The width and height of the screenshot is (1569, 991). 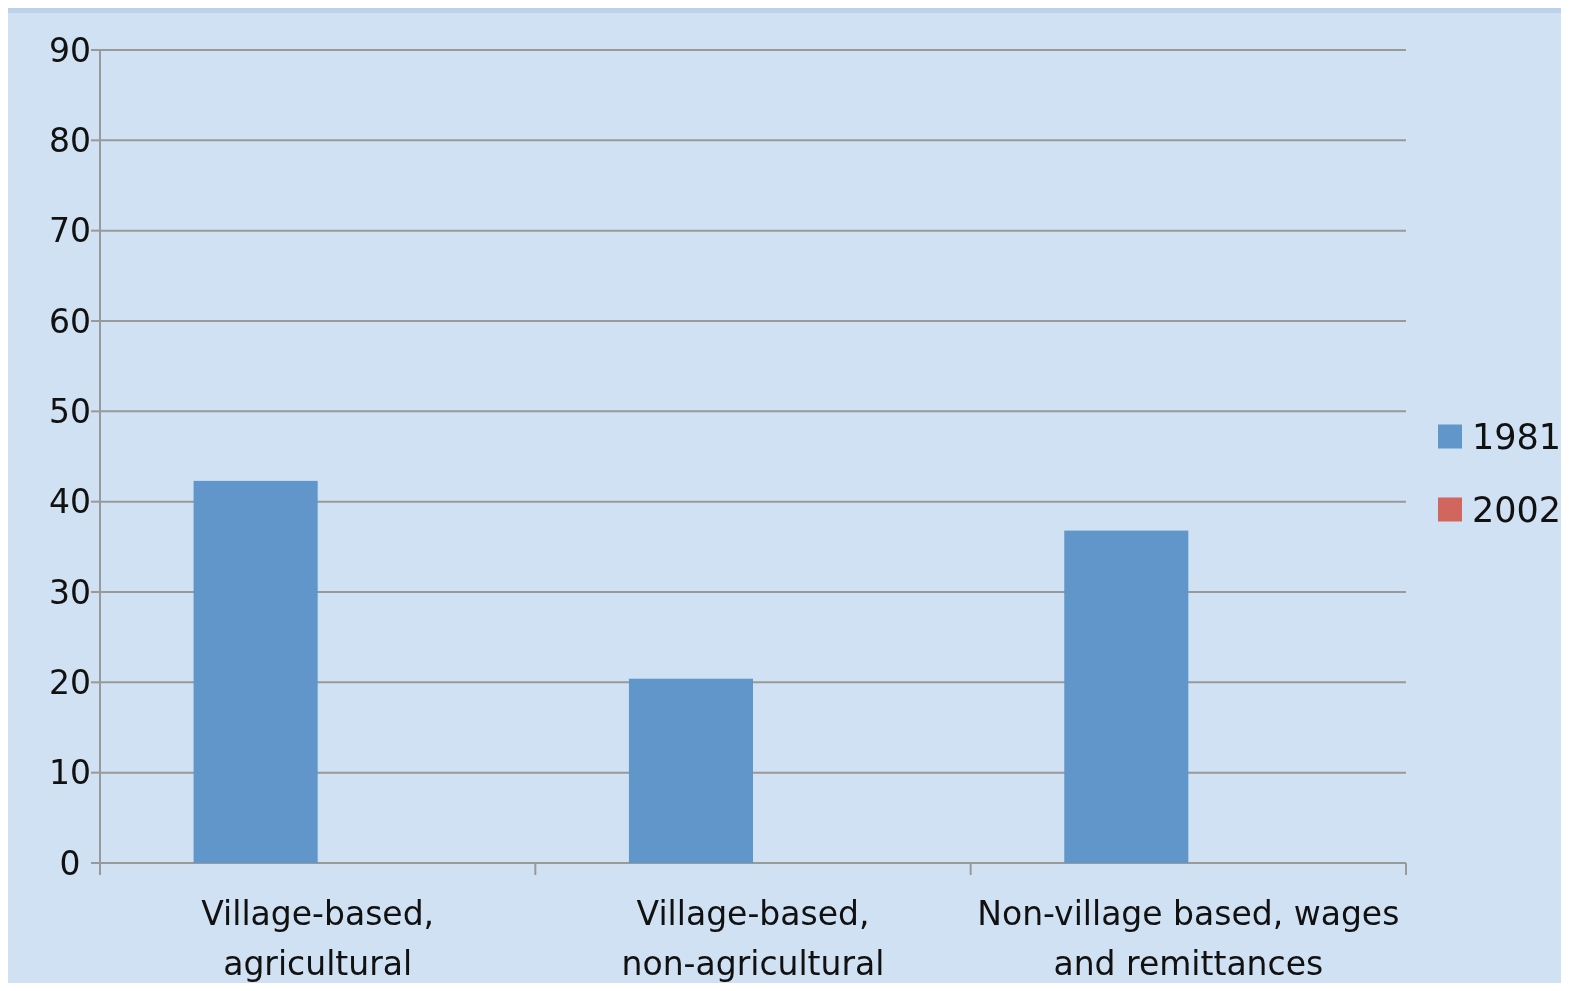 I want to click on y-tick-label: 70, so click(x=70, y=231).